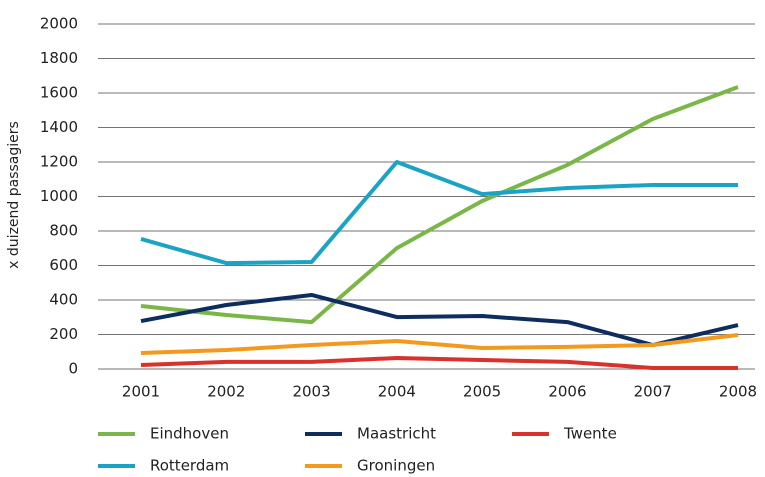 The height and width of the screenshot is (477, 765). Describe the element at coordinates (396, 466) in the screenshot. I see `legend-label: Groningen` at that location.